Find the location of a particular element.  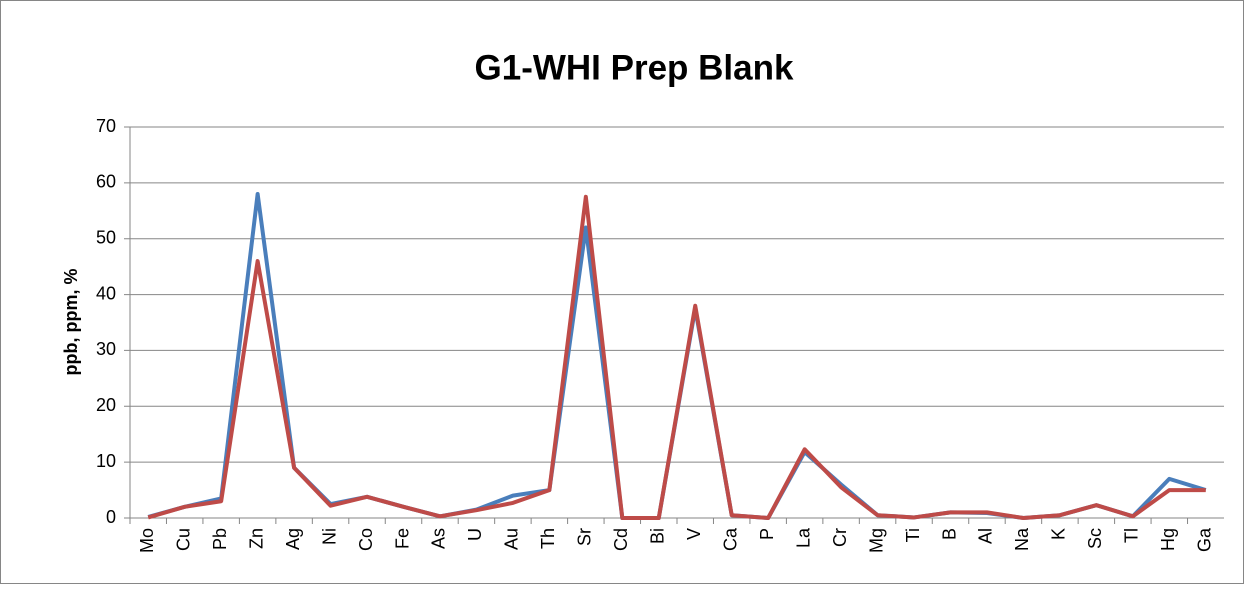

x-tick-label: Th is located at coordinates (548, 538).